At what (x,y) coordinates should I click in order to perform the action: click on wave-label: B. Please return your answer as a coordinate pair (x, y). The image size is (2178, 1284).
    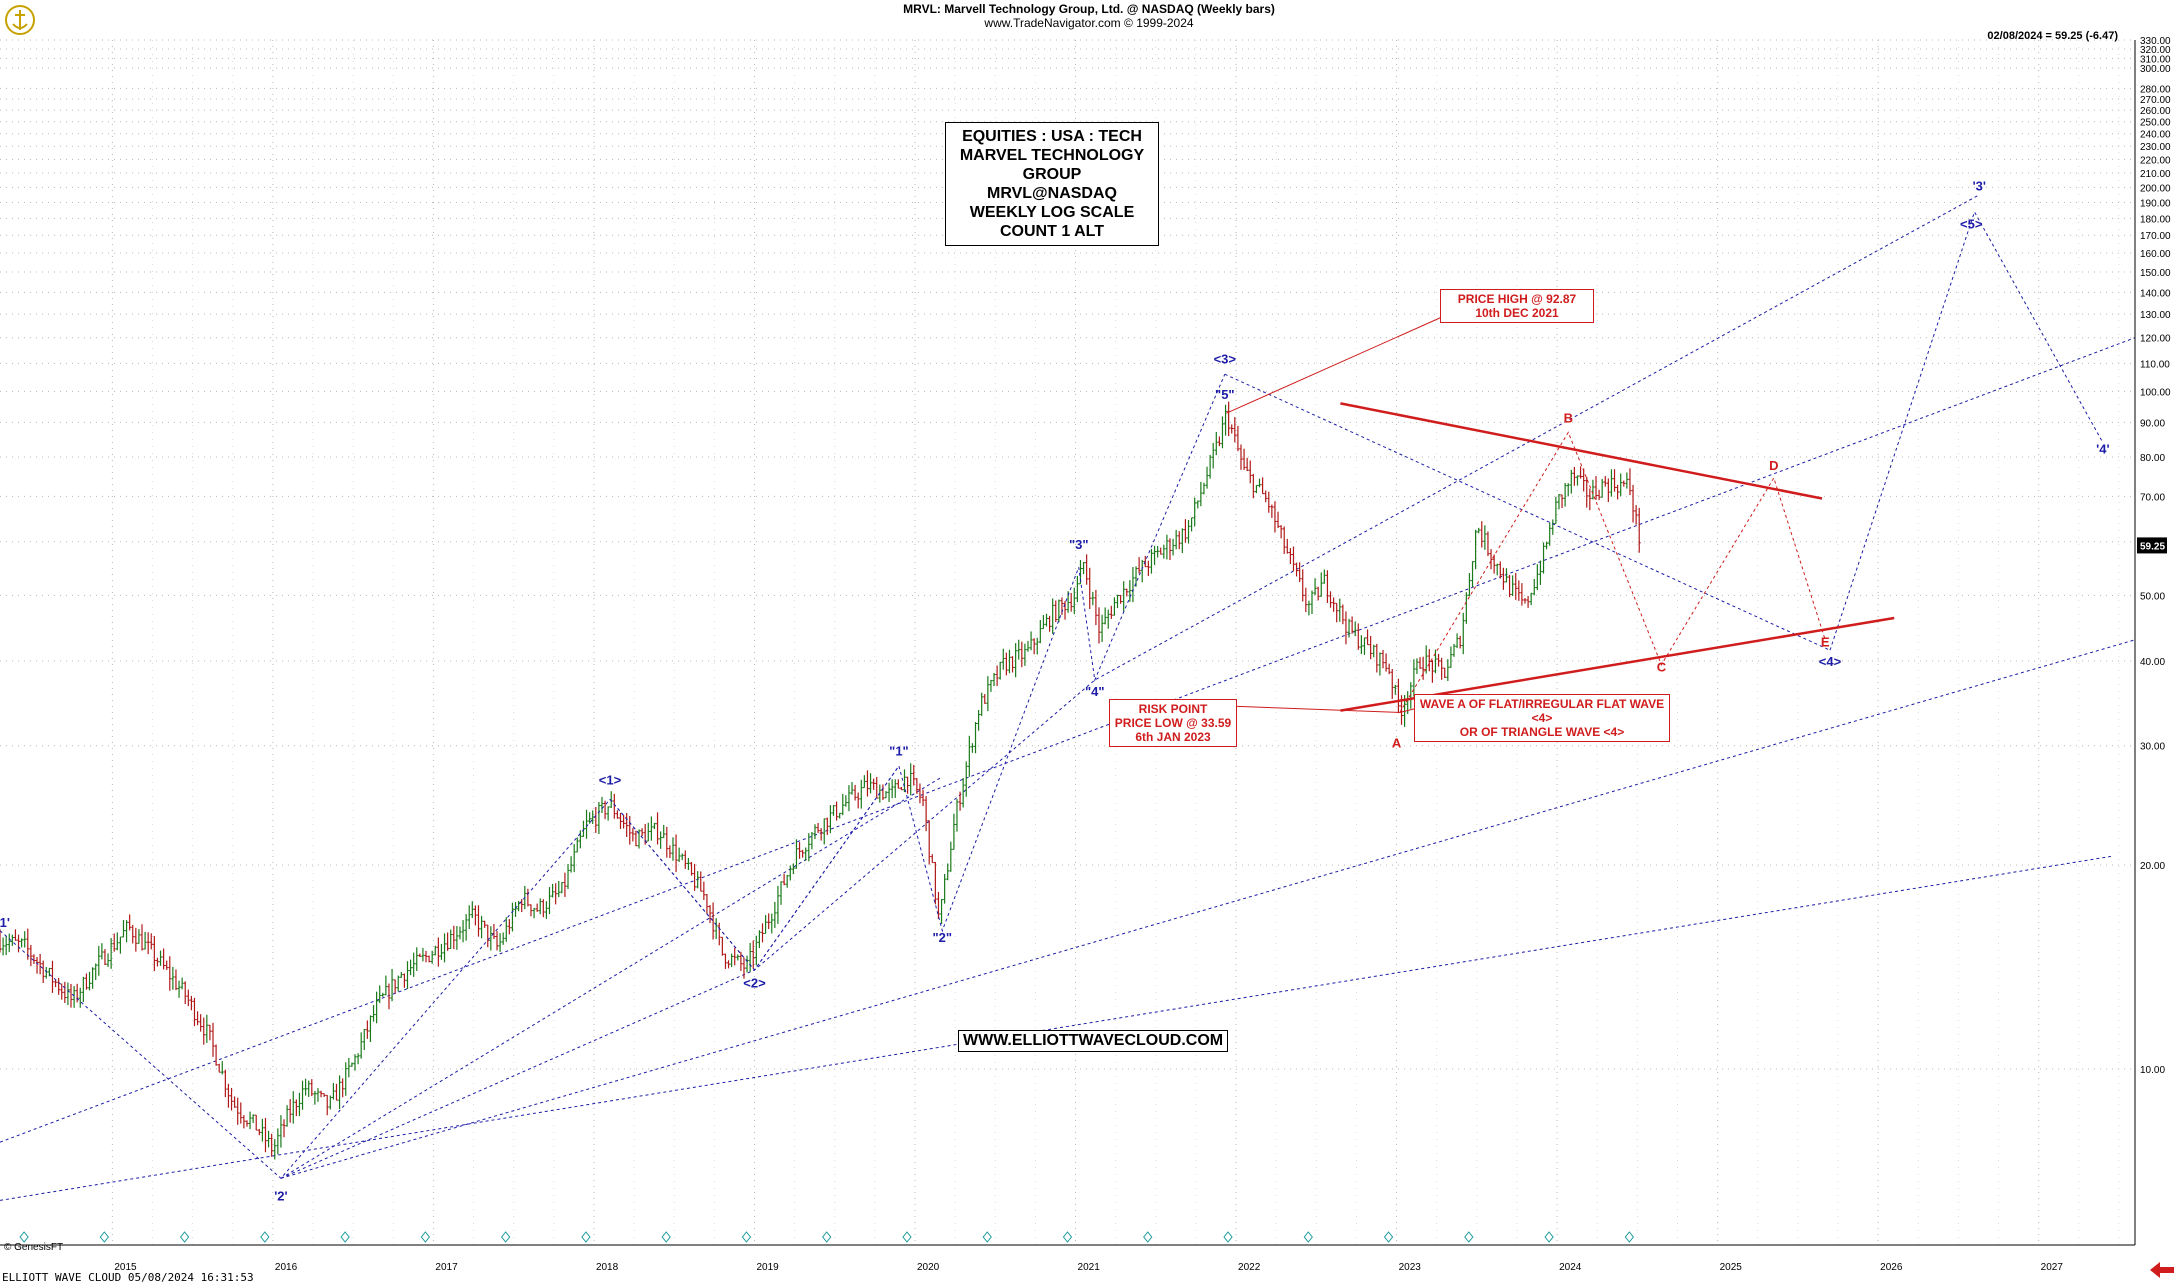
    Looking at the image, I should click on (1568, 417).